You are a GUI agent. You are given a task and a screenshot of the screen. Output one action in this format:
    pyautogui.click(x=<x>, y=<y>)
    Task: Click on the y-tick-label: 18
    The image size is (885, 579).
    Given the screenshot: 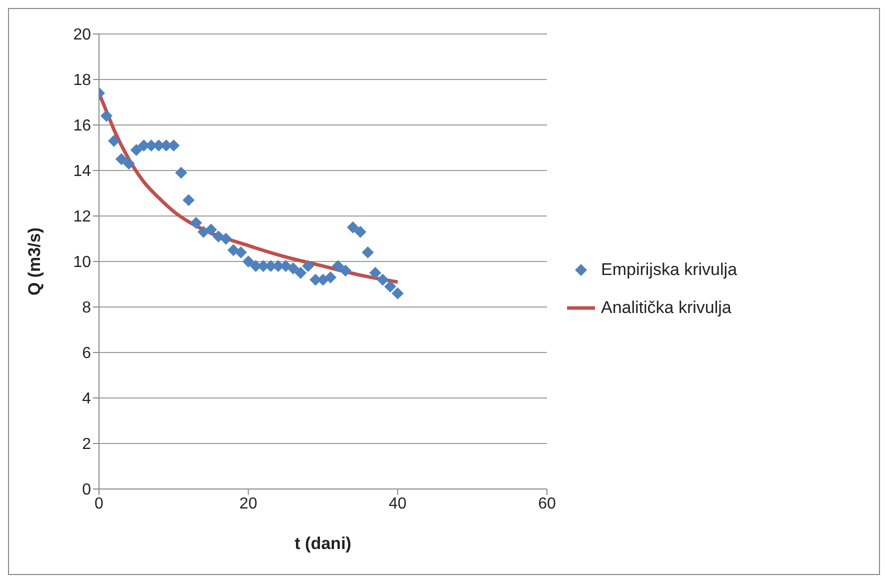 What is the action you would take?
    pyautogui.click(x=82, y=81)
    